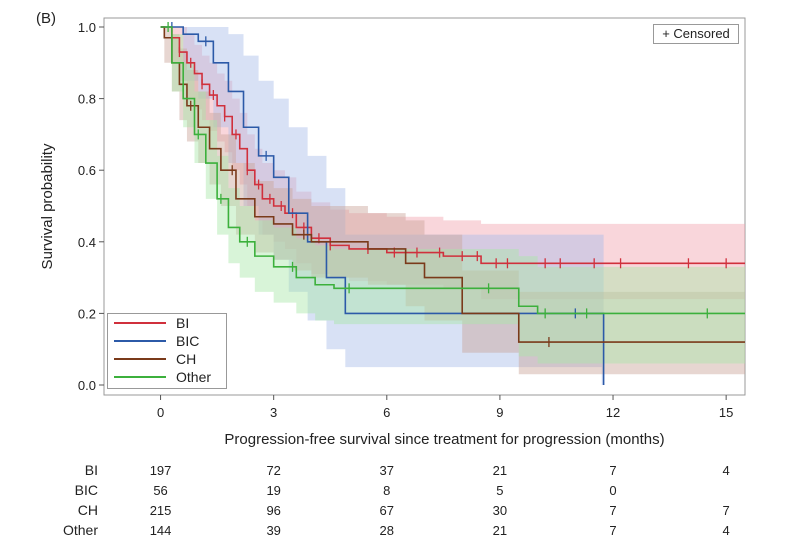 This screenshot has height=547, width=800. Describe the element at coordinates (387, 490) in the screenshot. I see `risk-cell-bic: 8` at that location.